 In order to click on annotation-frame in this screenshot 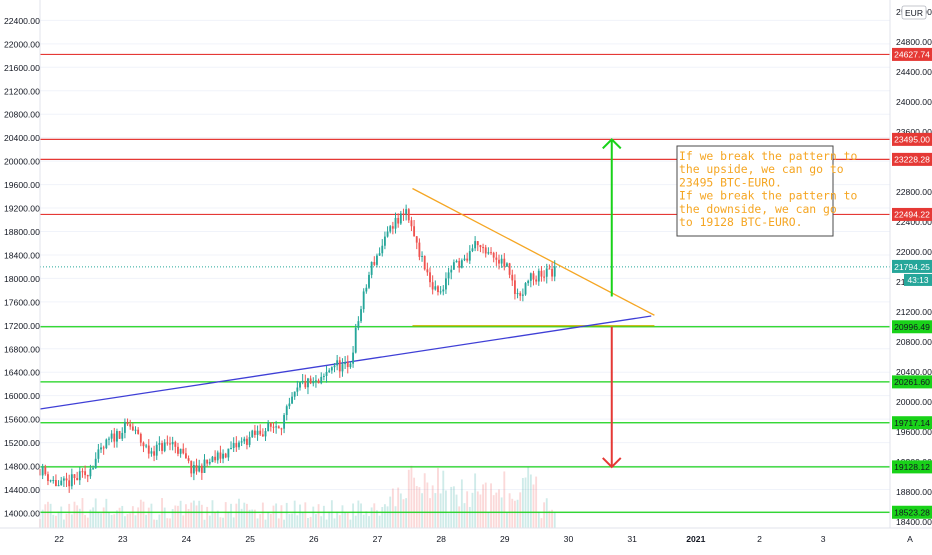, I will do `click(755, 191)`.